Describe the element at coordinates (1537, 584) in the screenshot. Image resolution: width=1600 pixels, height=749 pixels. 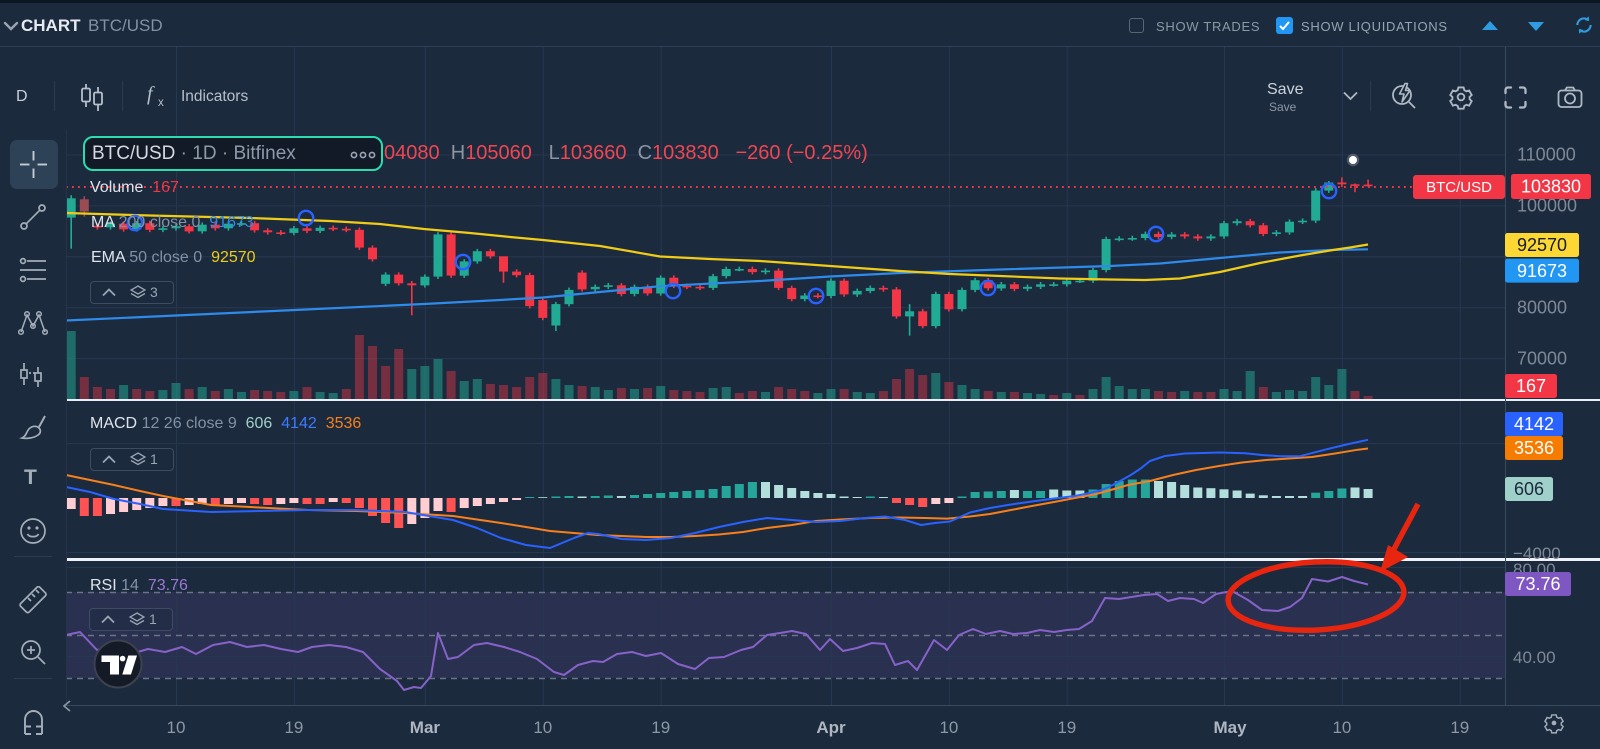
I see `svg-text: 73.76` at that location.